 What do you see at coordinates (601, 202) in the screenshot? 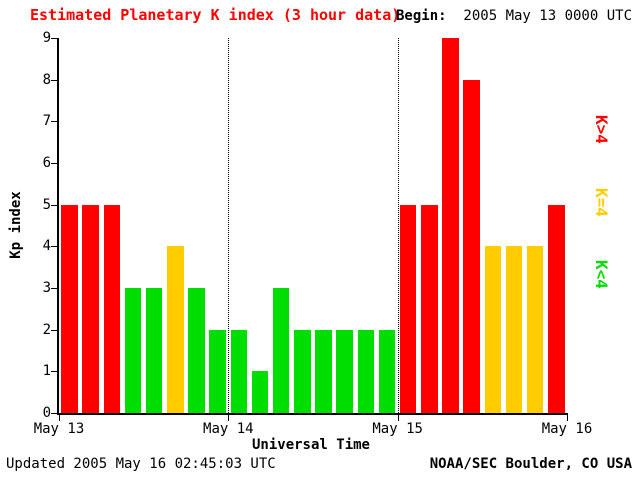
I see `legend-item-K4: K=4` at bounding box center [601, 202].